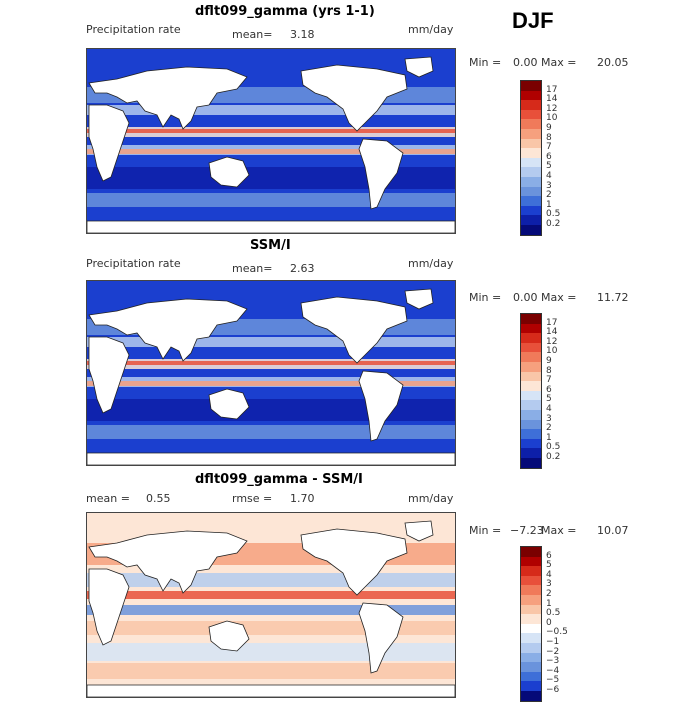 This screenshot has width=700, height=702. Describe the element at coordinates (271, 605) in the screenshot. I see `panel3-map-svg` at that location.